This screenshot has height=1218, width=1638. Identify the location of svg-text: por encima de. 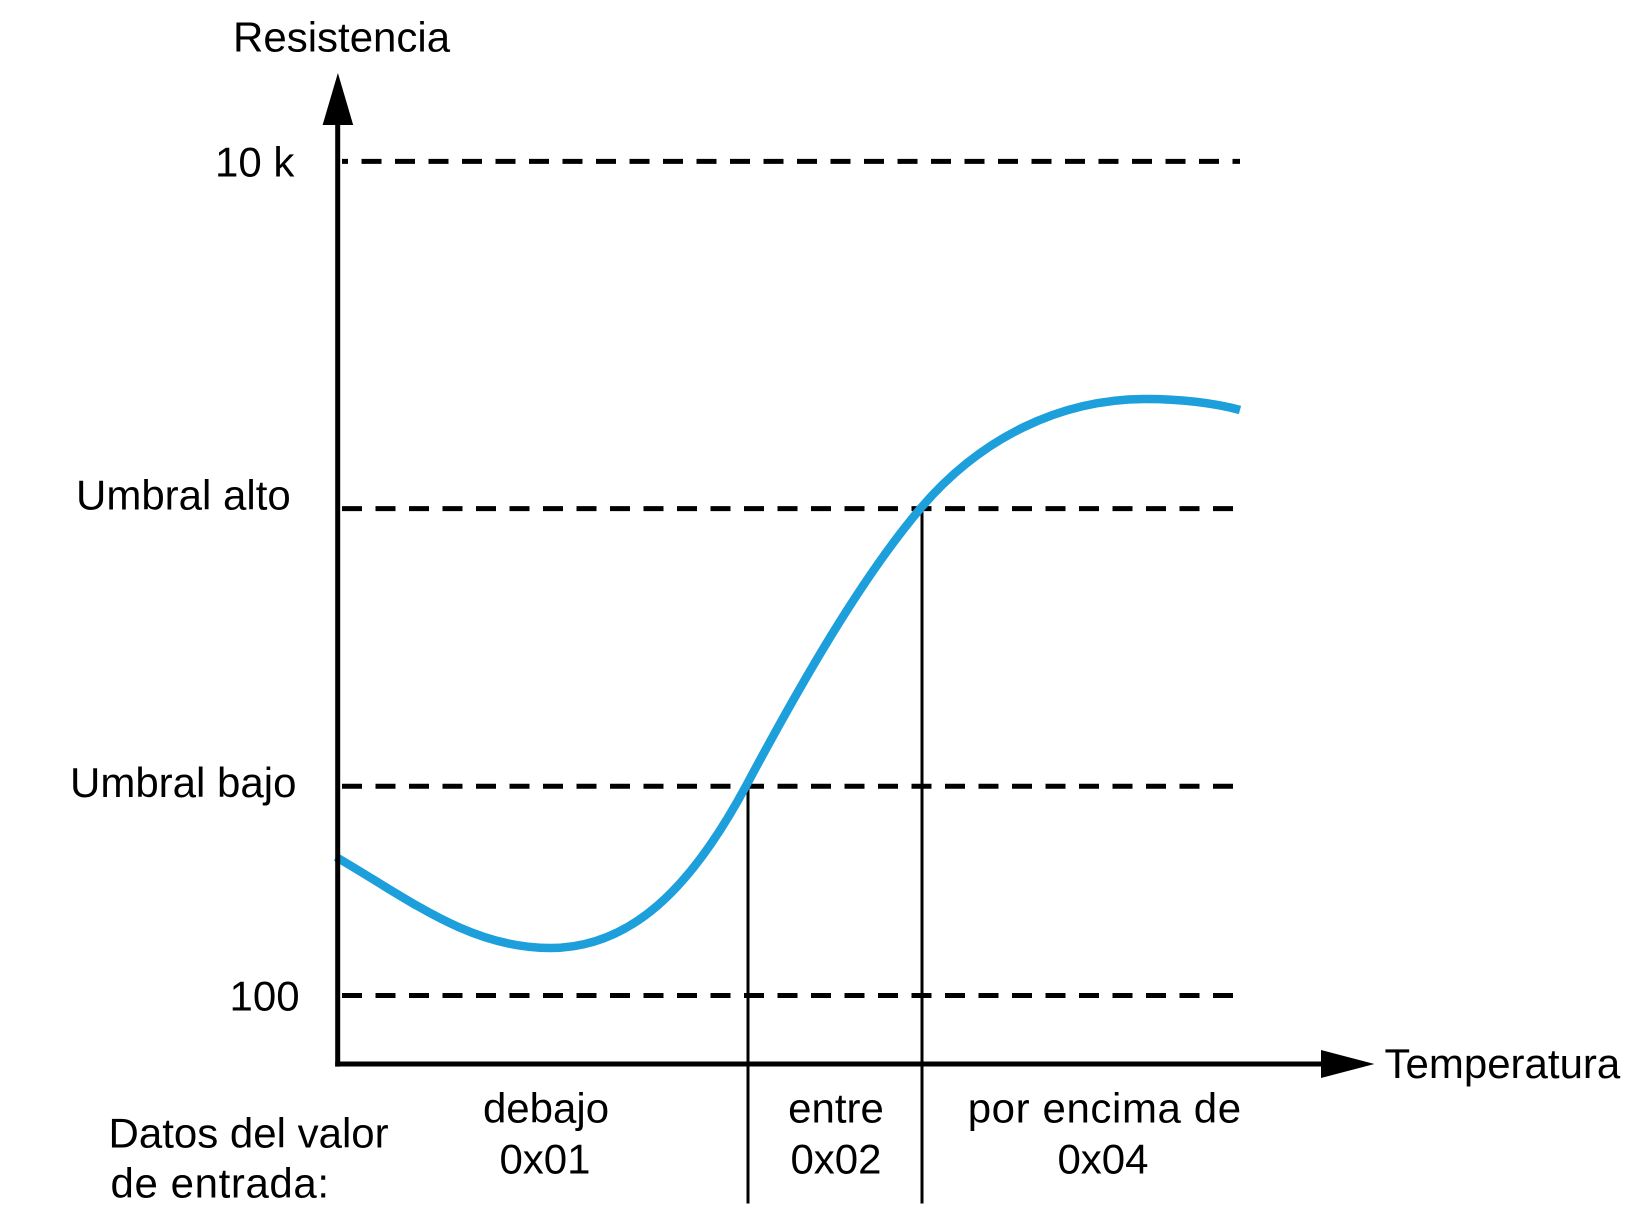
(1105, 1108).